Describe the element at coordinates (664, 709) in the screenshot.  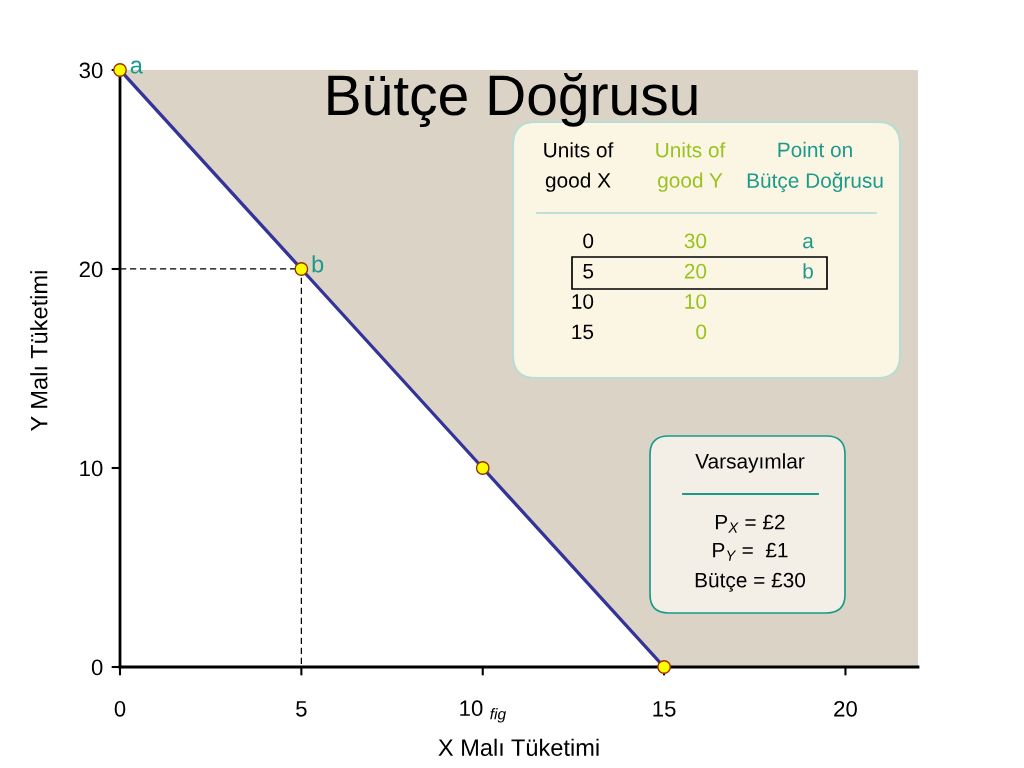
I see `x-tick-label: 15` at that location.